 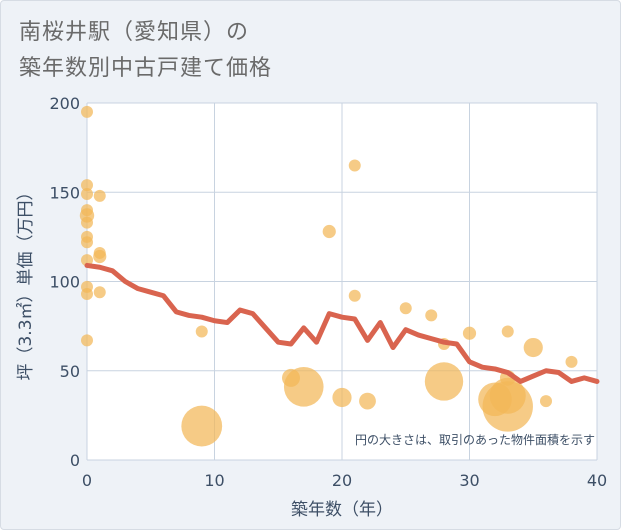 What do you see at coordinates (134, 32) in the screenshot?
I see `chart-title-line1: 南桜井駅（愛知県）の` at bounding box center [134, 32].